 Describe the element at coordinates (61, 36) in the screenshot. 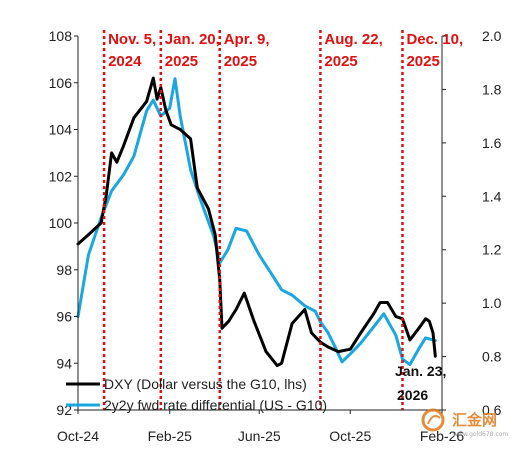

I see `left-tick-label: 108` at that location.